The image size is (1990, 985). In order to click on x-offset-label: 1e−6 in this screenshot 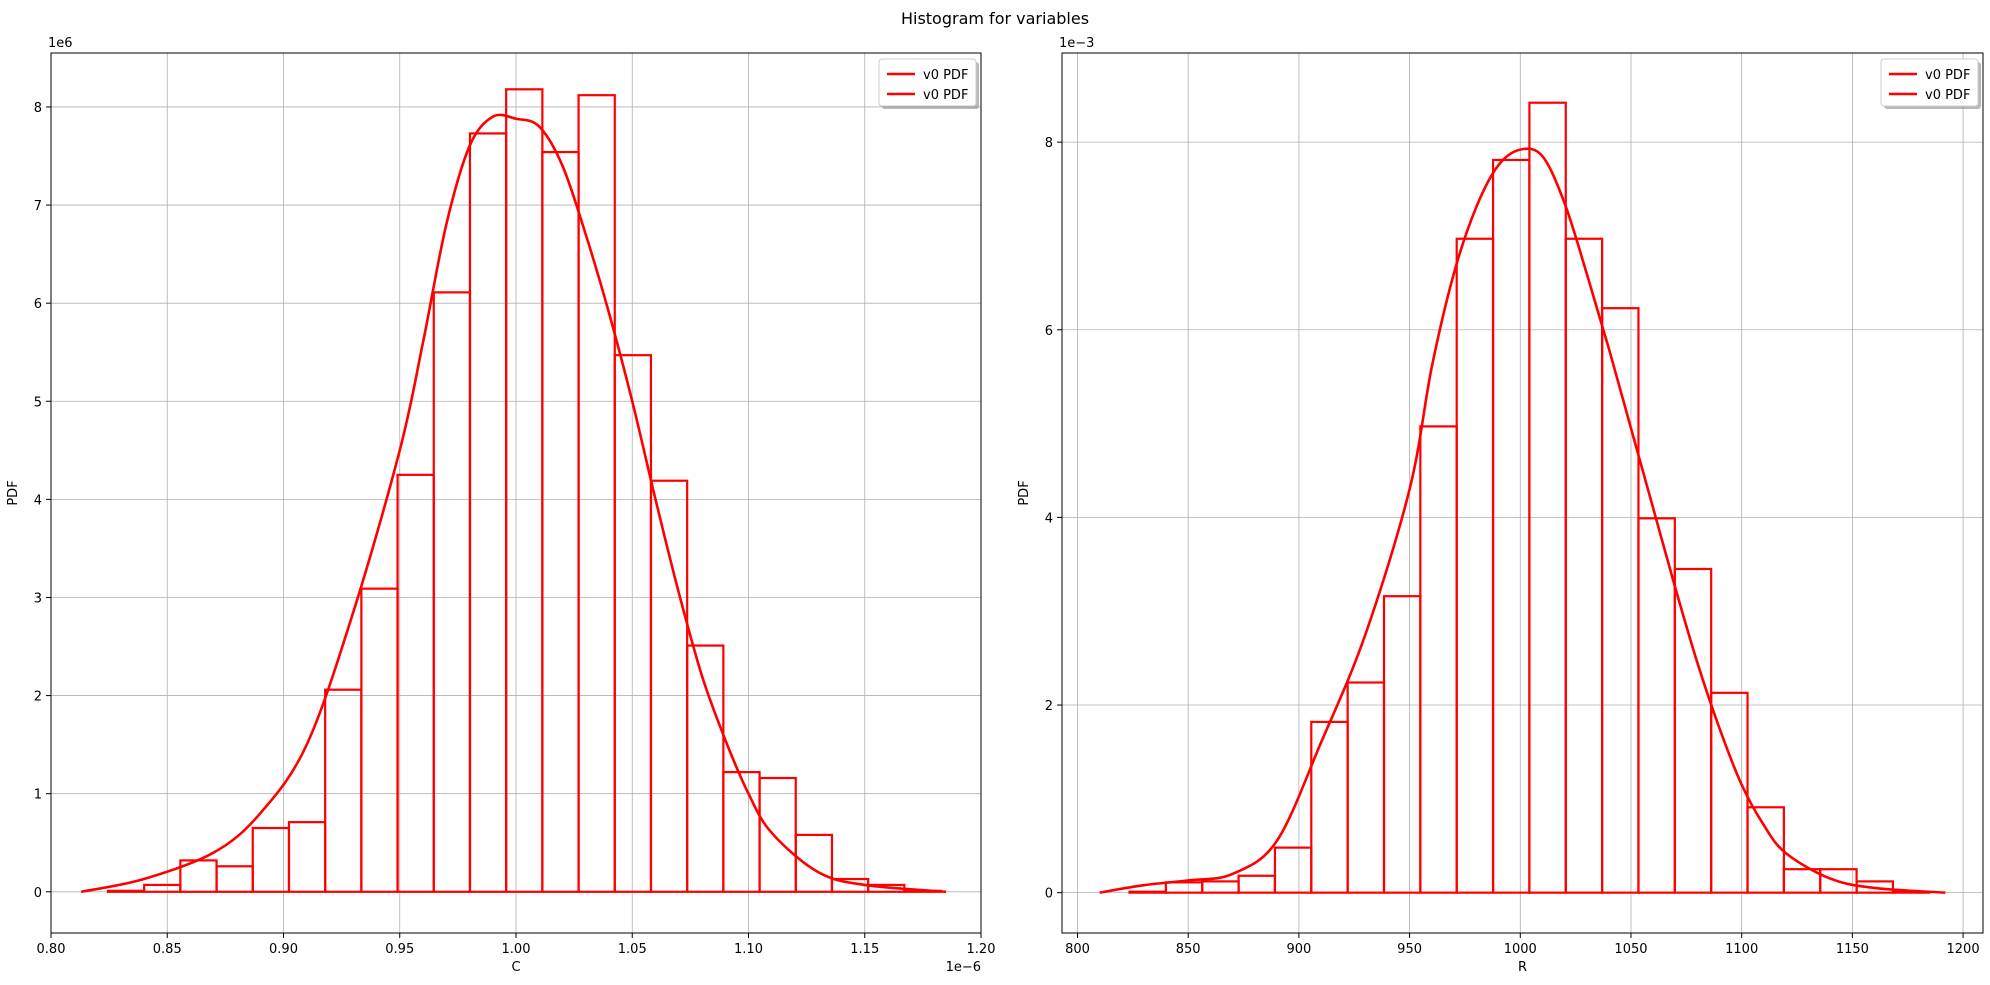, I will do `click(963, 967)`.